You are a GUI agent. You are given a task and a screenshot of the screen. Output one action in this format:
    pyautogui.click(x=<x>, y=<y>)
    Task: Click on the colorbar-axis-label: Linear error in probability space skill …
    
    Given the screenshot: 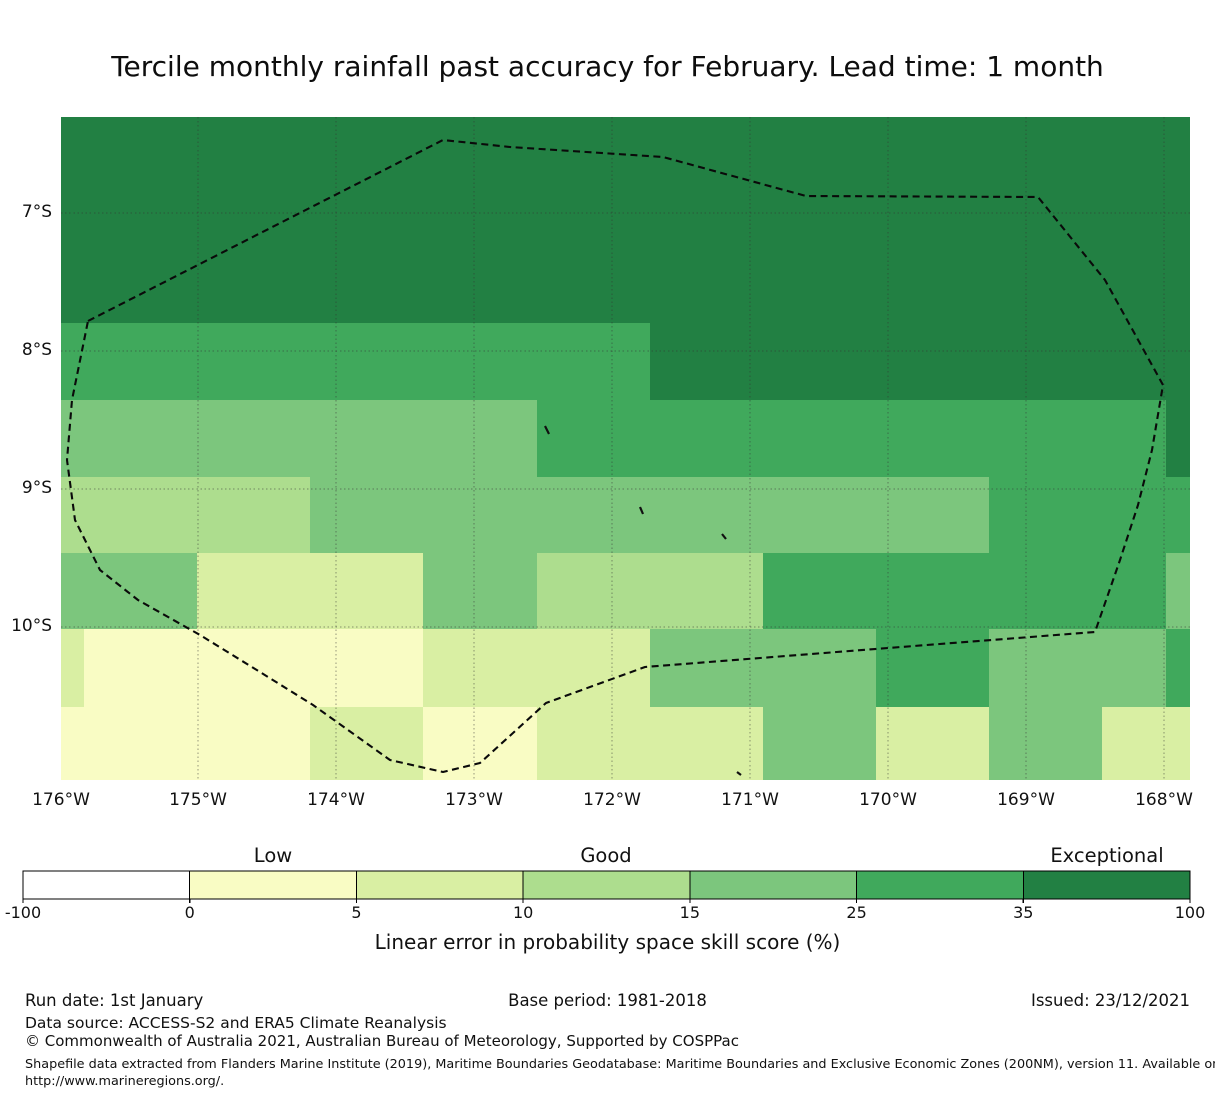 What is the action you would take?
    pyautogui.click(x=607, y=942)
    